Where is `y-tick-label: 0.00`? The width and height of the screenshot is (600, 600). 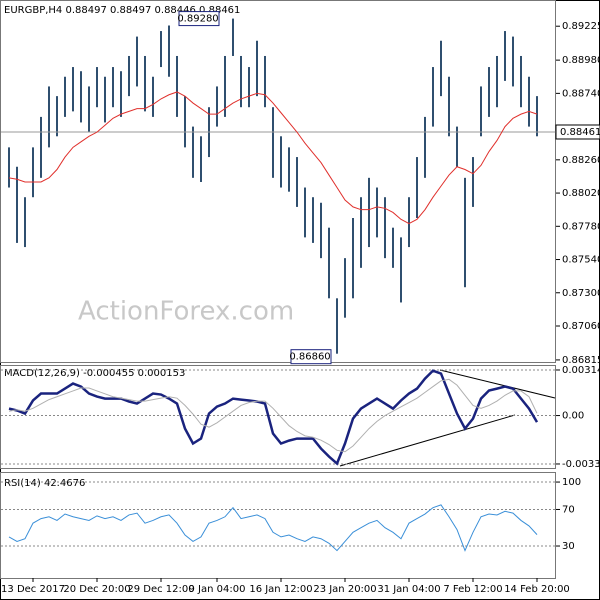 y-tick-label: 0.00 is located at coordinates (573, 416).